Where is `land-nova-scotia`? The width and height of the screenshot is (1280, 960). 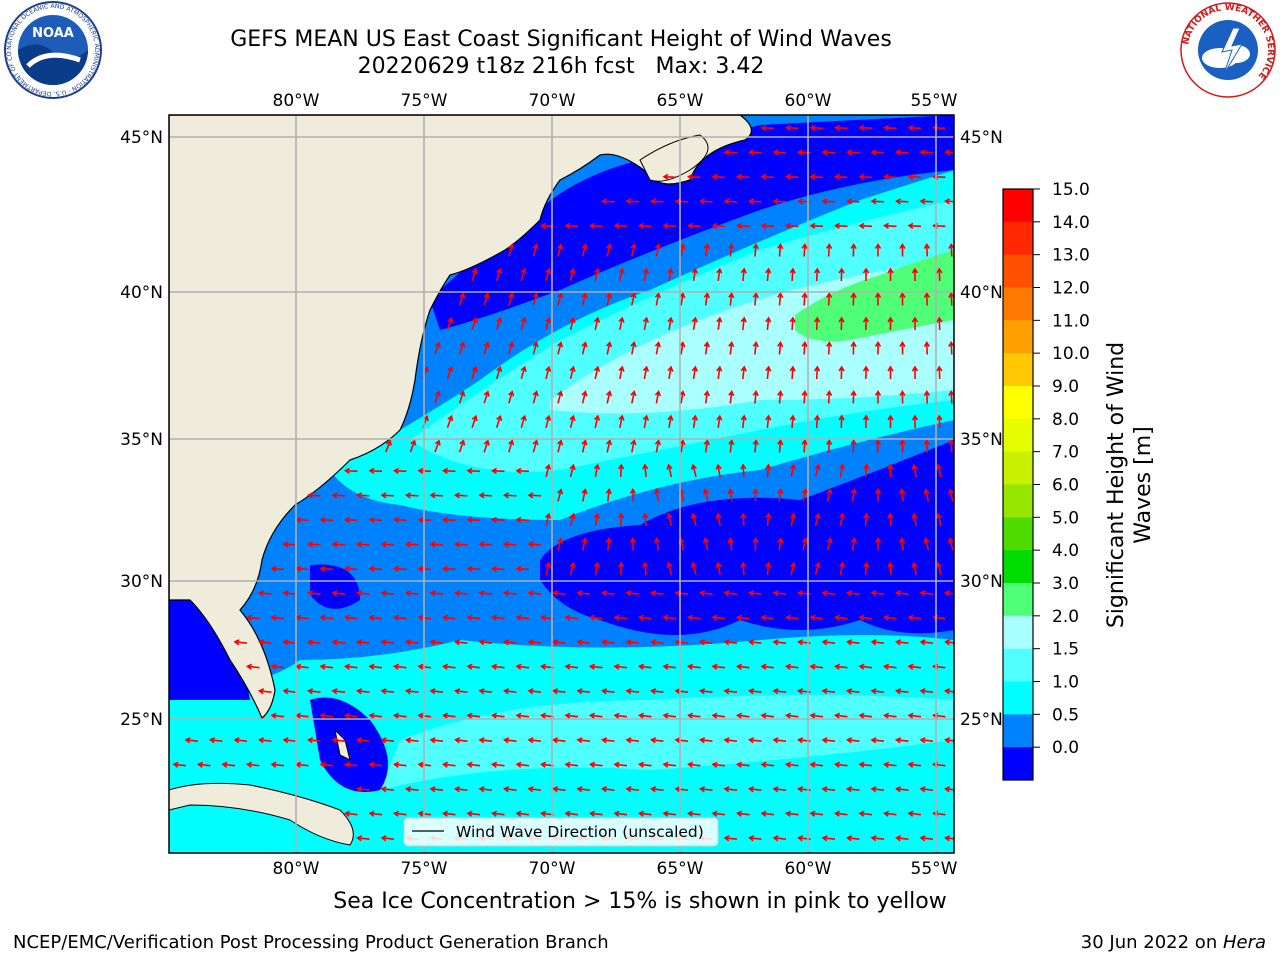
land-nova-scotia is located at coordinates (674, 158).